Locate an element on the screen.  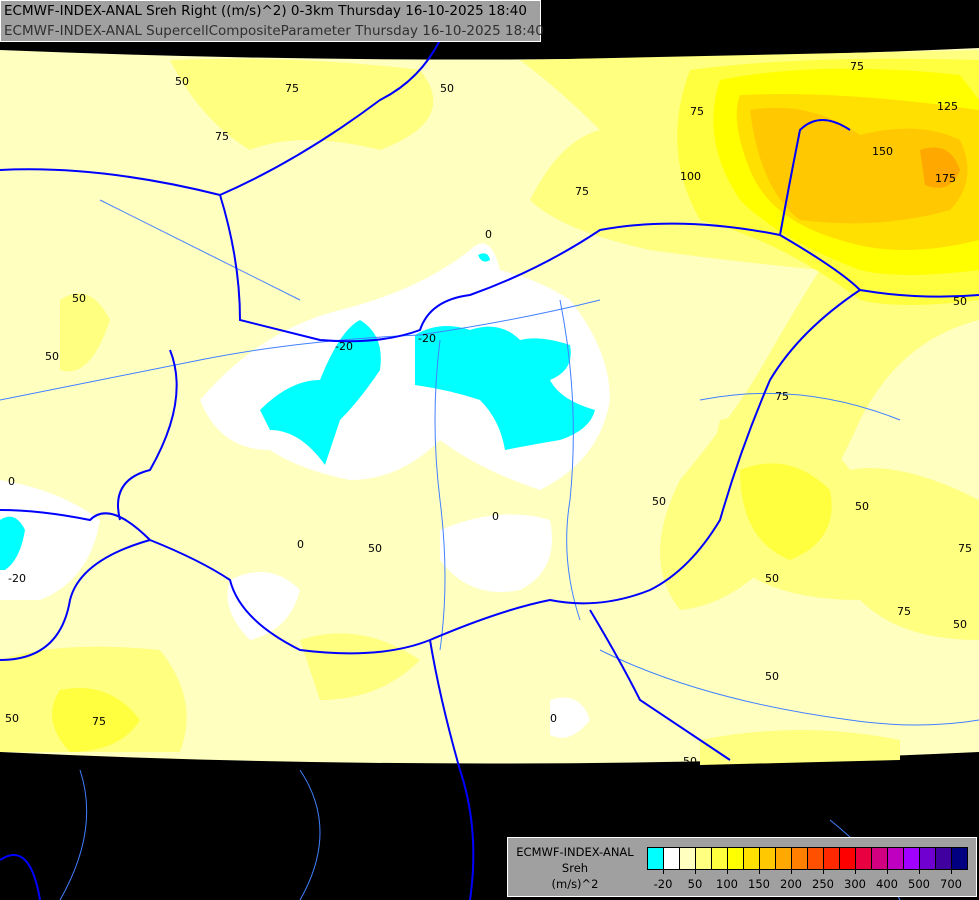
legend-tick-label: -20 is located at coordinates (663, 884).